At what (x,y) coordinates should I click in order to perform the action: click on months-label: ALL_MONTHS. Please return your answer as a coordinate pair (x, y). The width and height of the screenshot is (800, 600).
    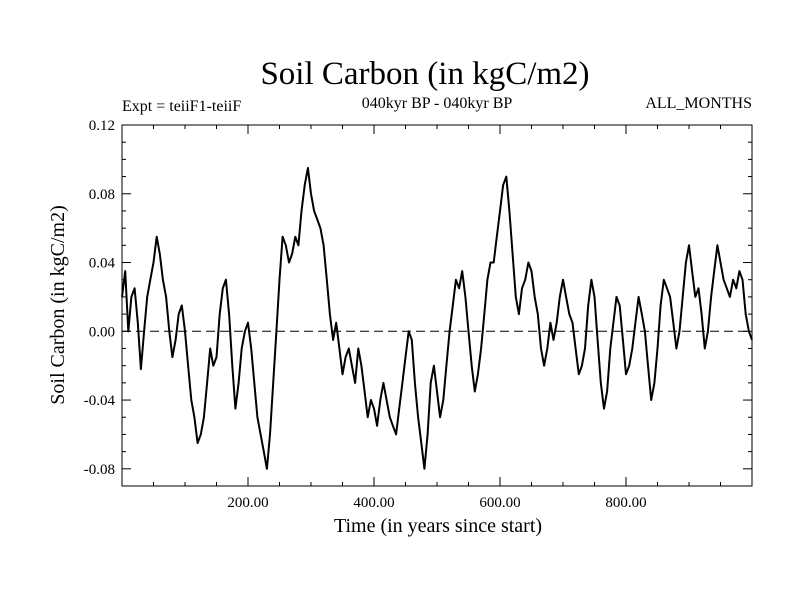
    Looking at the image, I should click on (698, 103).